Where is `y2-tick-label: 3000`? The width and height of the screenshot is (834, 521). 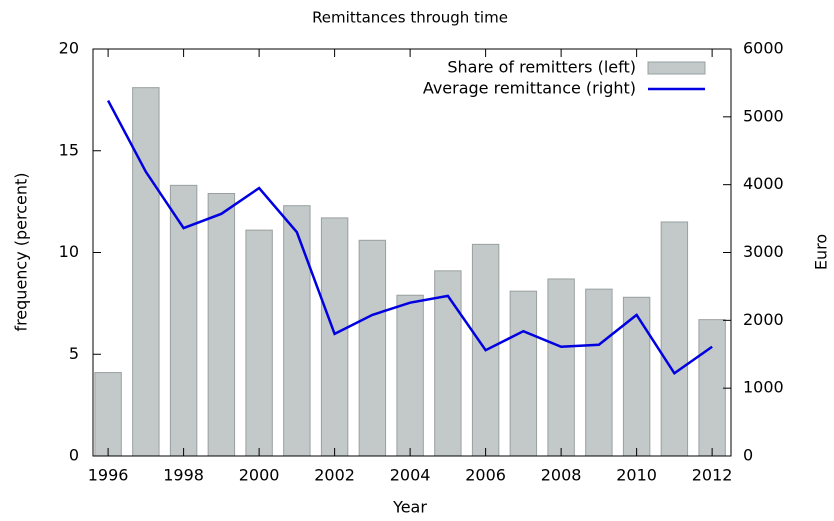
y2-tick-label: 3000 is located at coordinates (763, 251).